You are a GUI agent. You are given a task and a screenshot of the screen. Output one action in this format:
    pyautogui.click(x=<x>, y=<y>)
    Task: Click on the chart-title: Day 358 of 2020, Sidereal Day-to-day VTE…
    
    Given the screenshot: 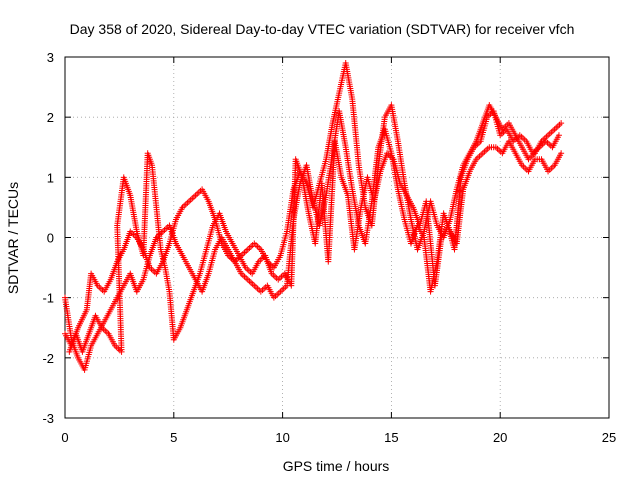 What is the action you would take?
    pyautogui.click(x=322, y=29)
    